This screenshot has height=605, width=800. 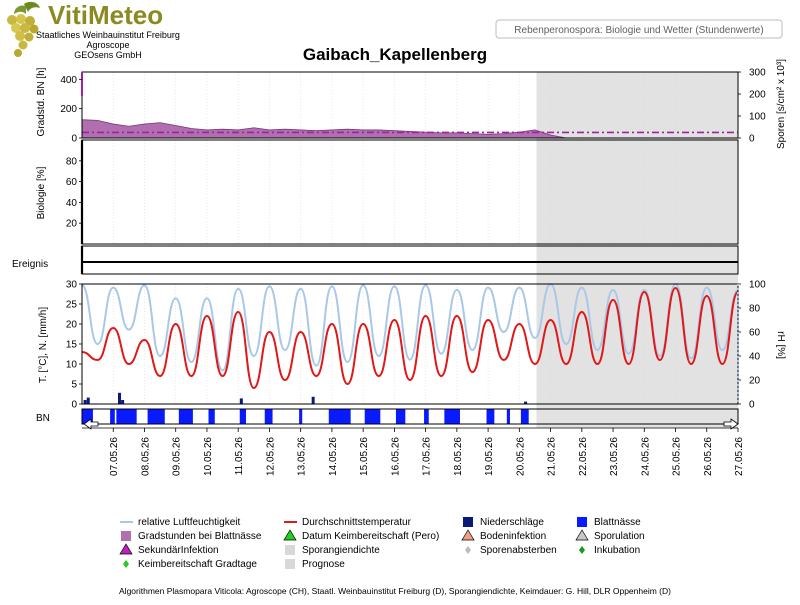 I want to click on scroll-right-button, so click(x=731, y=424).